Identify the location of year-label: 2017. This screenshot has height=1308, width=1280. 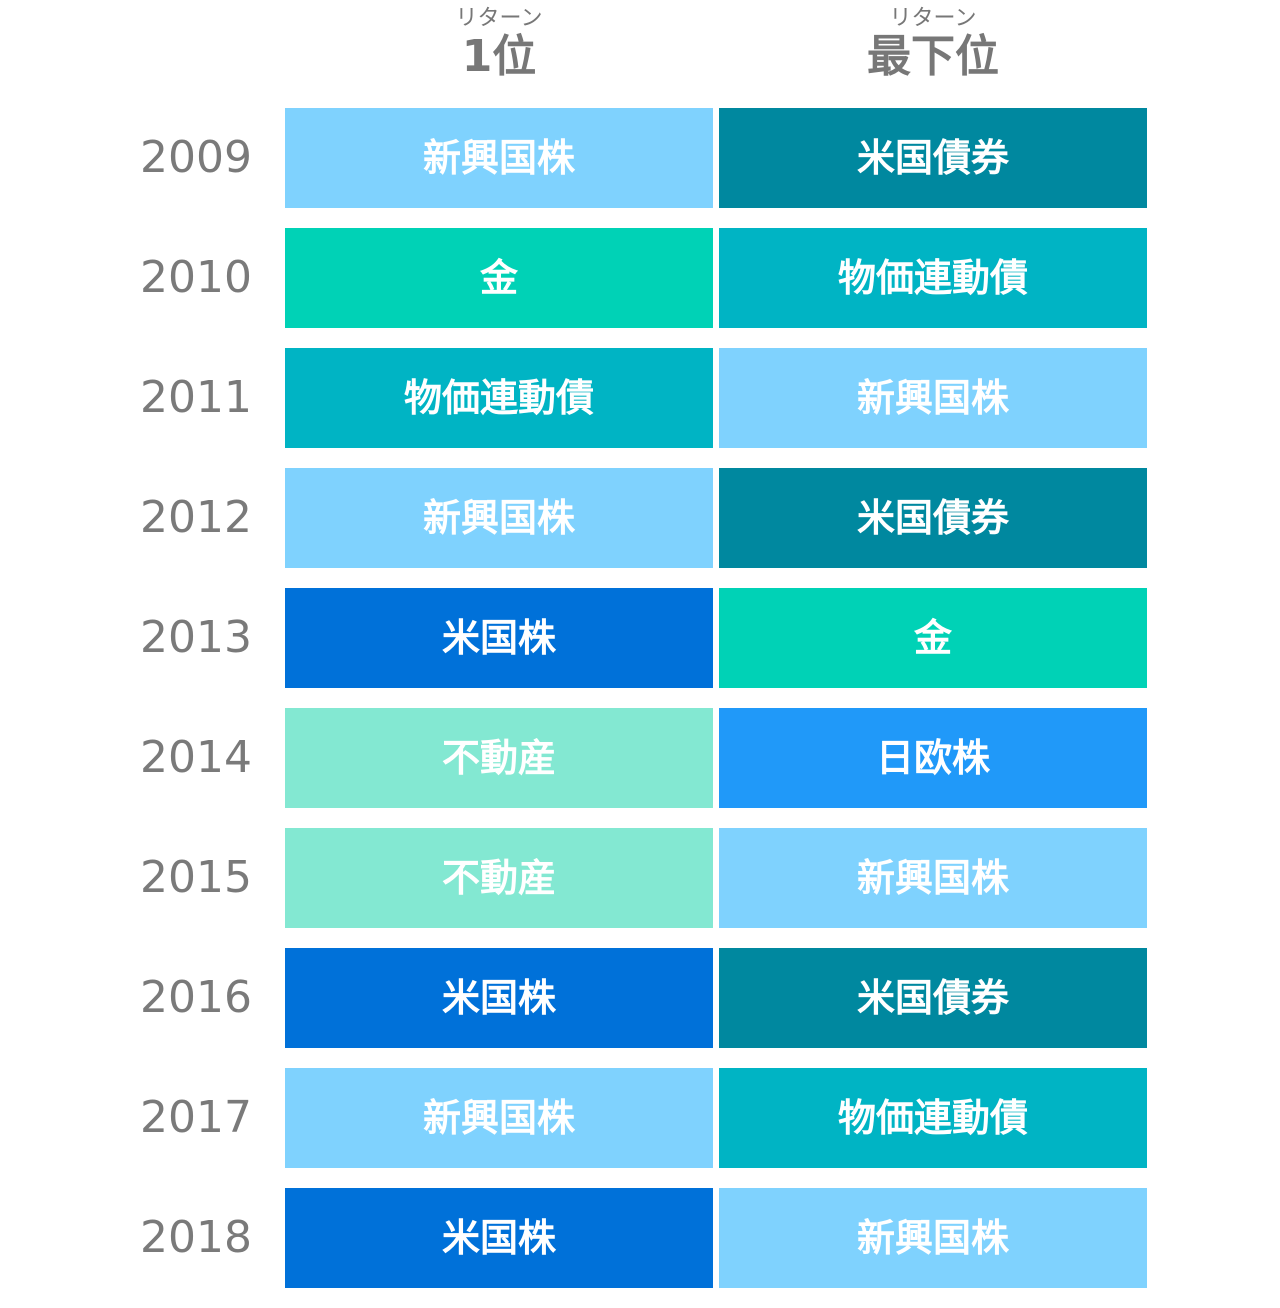
(196, 1117).